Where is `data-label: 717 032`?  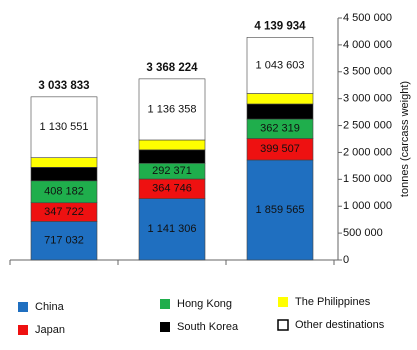
data-label: 717 032 is located at coordinates (64, 241).